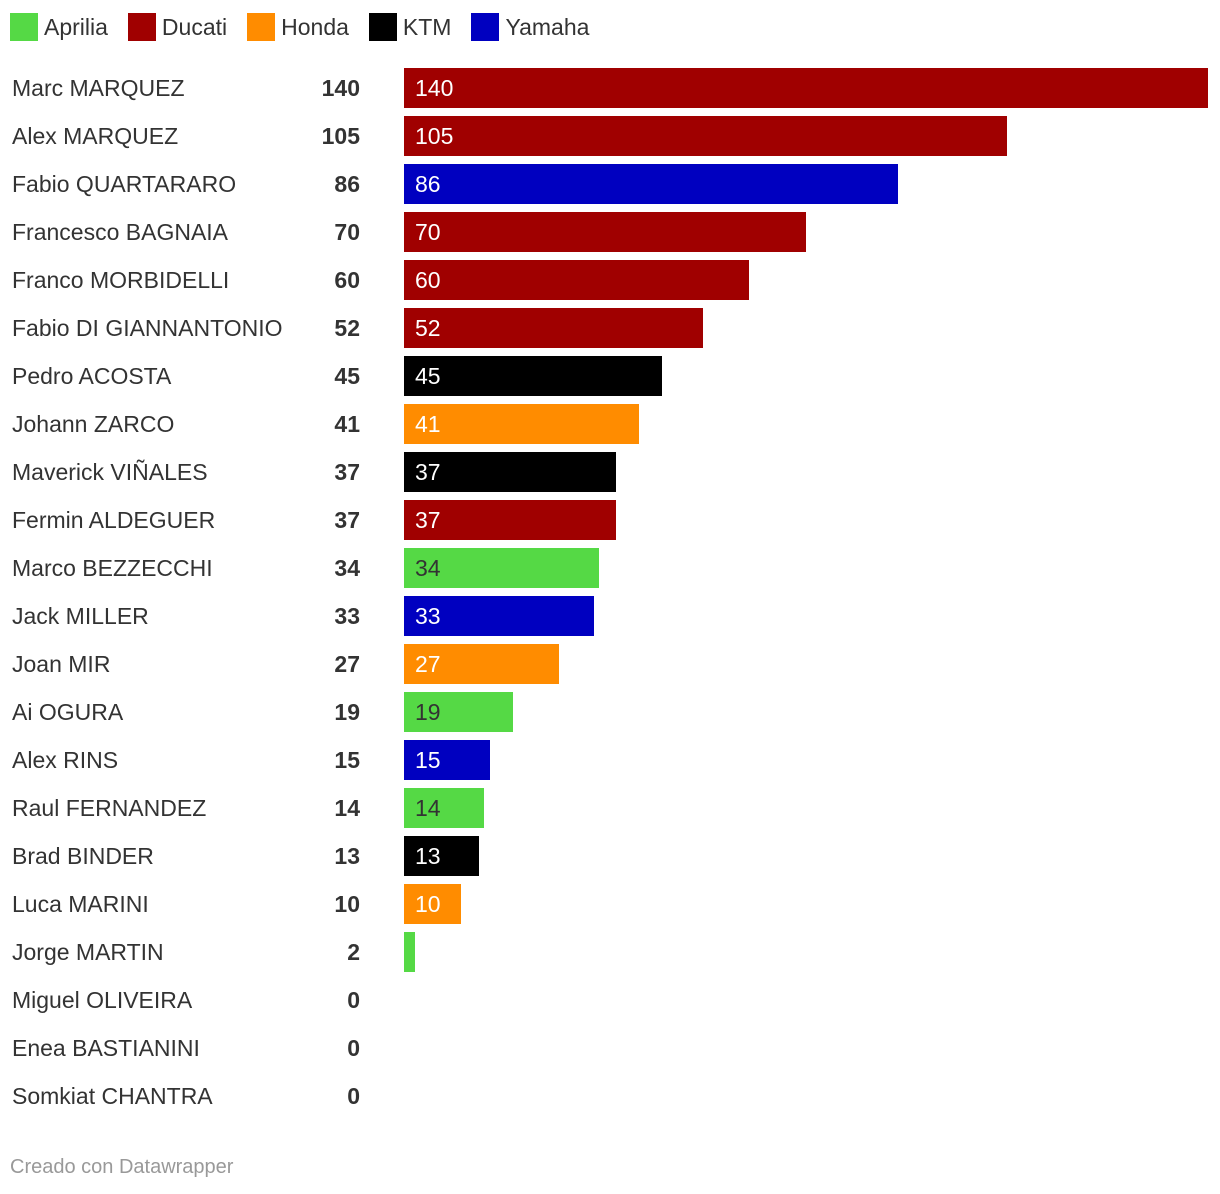  Describe the element at coordinates (347, 328) in the screenshot. I see `points-value: 52` at that location.